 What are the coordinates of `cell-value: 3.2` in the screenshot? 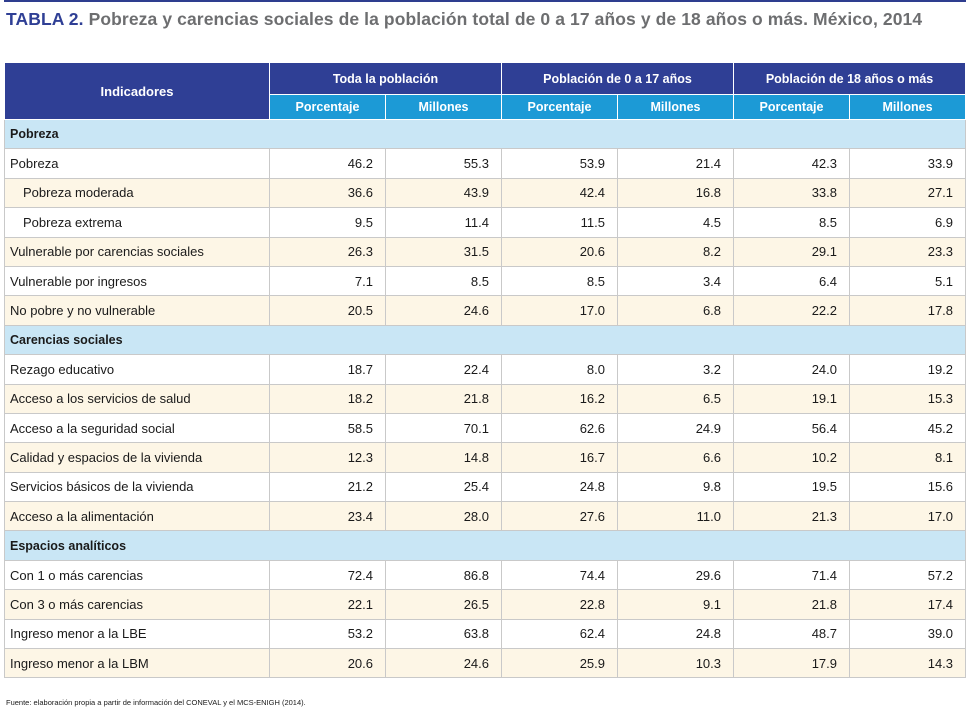 It's located at (675, 369).